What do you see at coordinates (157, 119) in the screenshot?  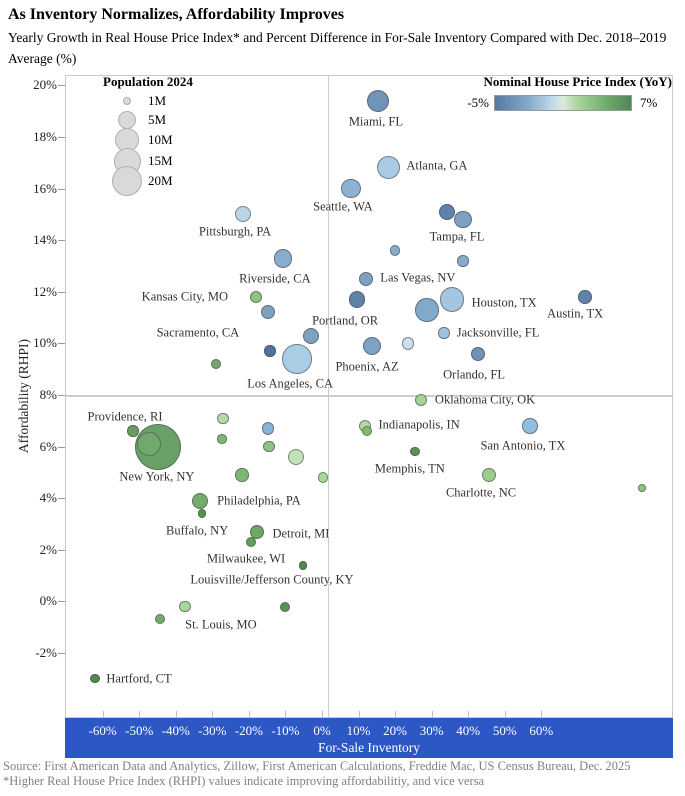 I see `size-legend-label: 5M` at bounding box center [157, 119].